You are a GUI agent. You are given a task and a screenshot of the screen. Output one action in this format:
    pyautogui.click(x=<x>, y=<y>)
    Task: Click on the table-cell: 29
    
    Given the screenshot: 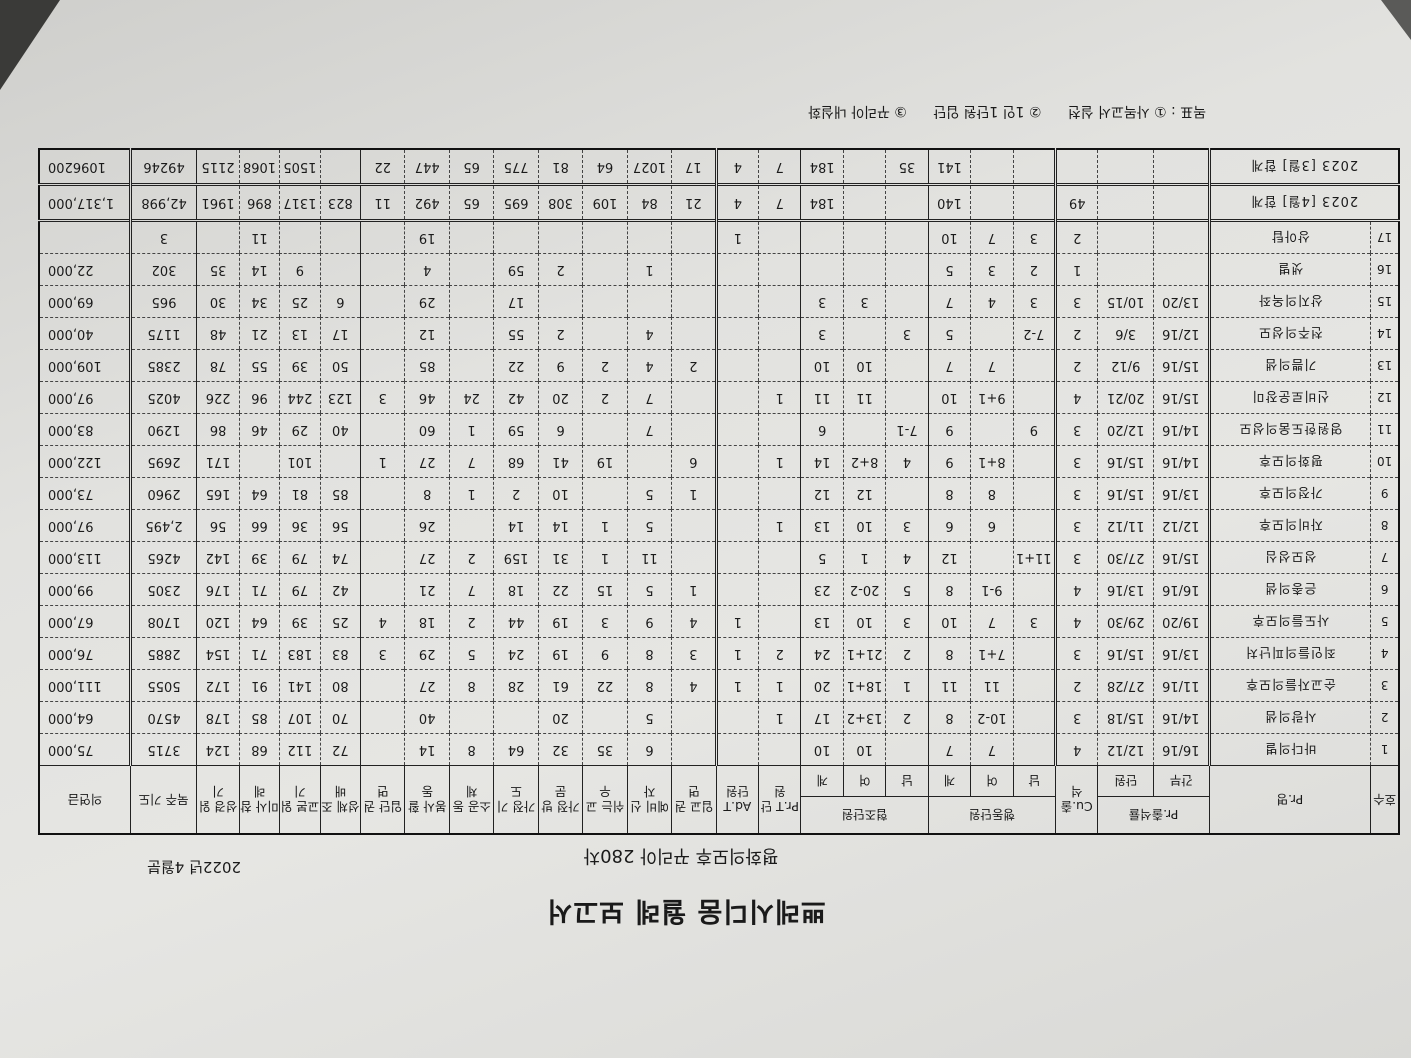 What is the action you would take?
    pyautogui.click(x=427, y=301)
    